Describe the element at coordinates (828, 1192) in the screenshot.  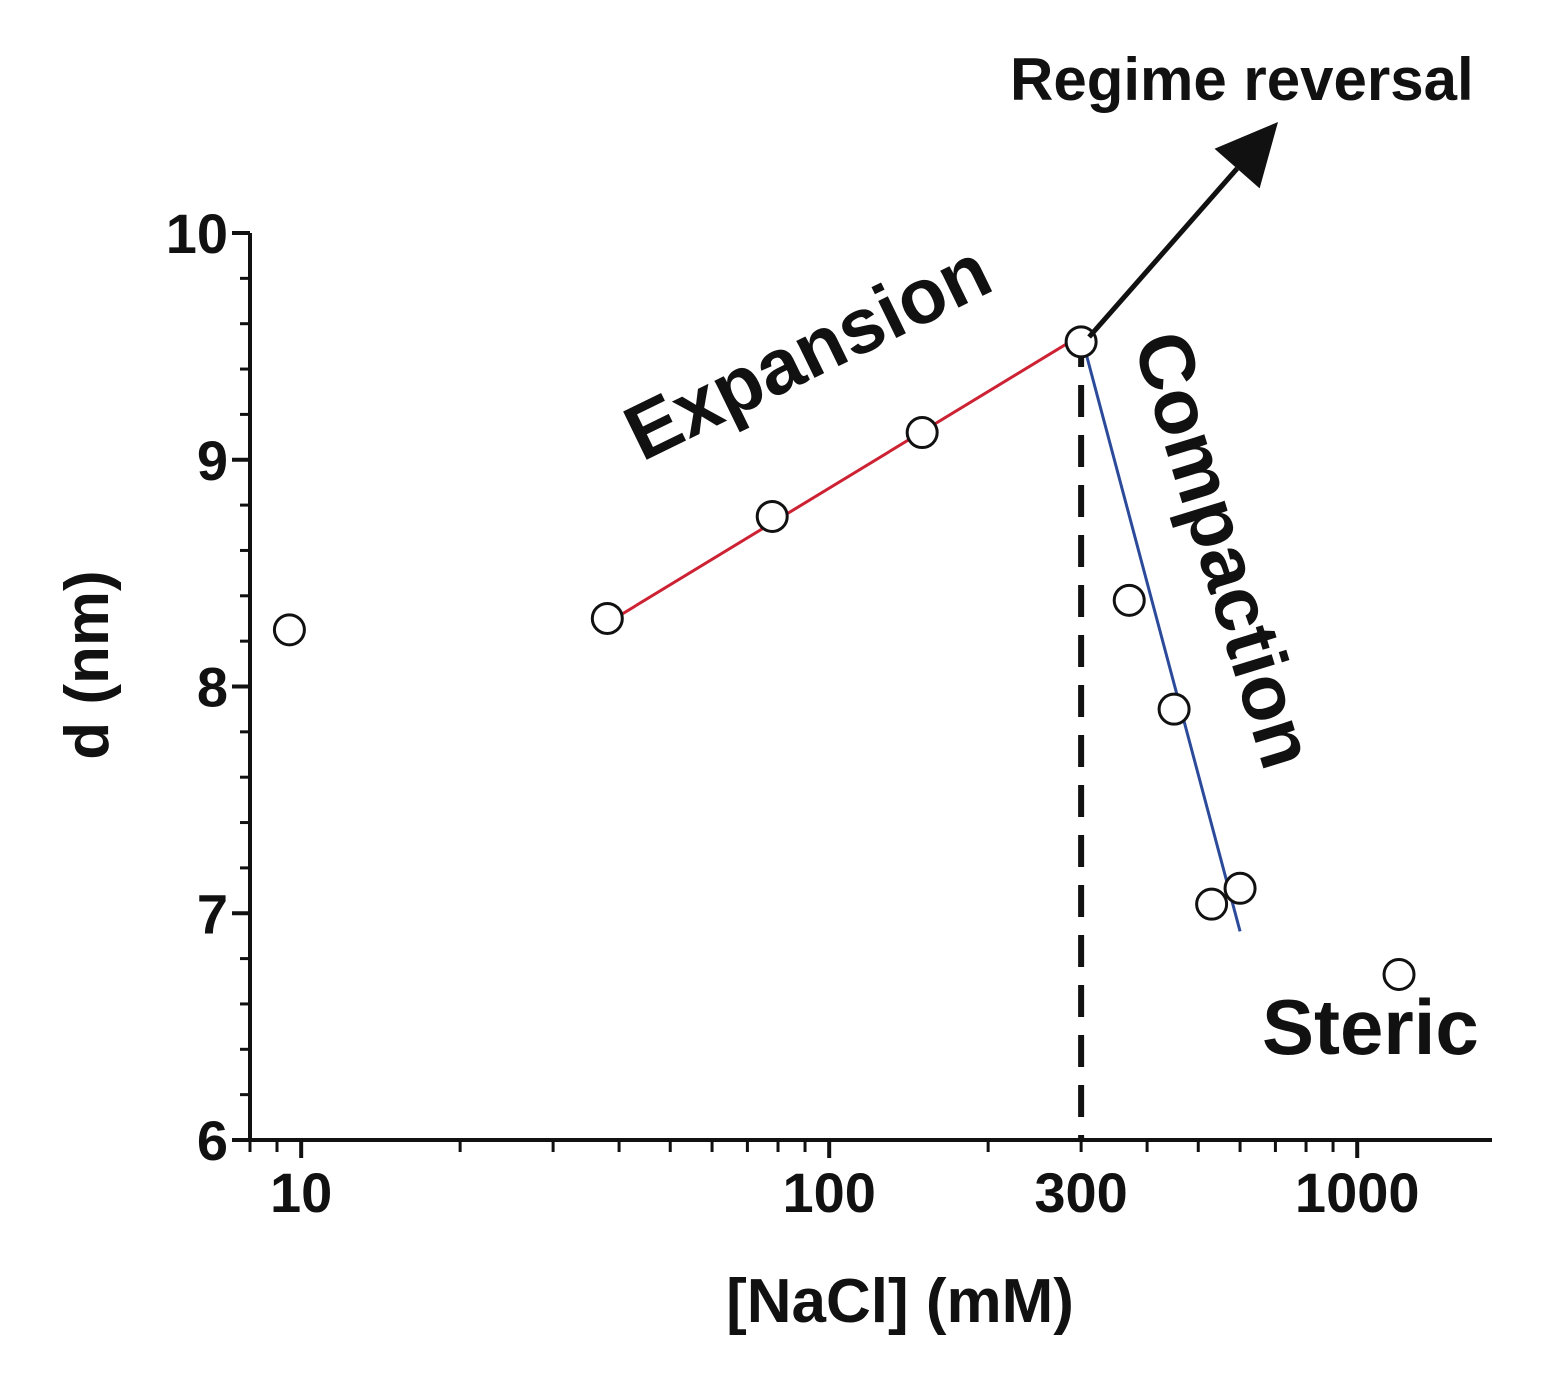
I see `x-tick-label: 100` at that location.